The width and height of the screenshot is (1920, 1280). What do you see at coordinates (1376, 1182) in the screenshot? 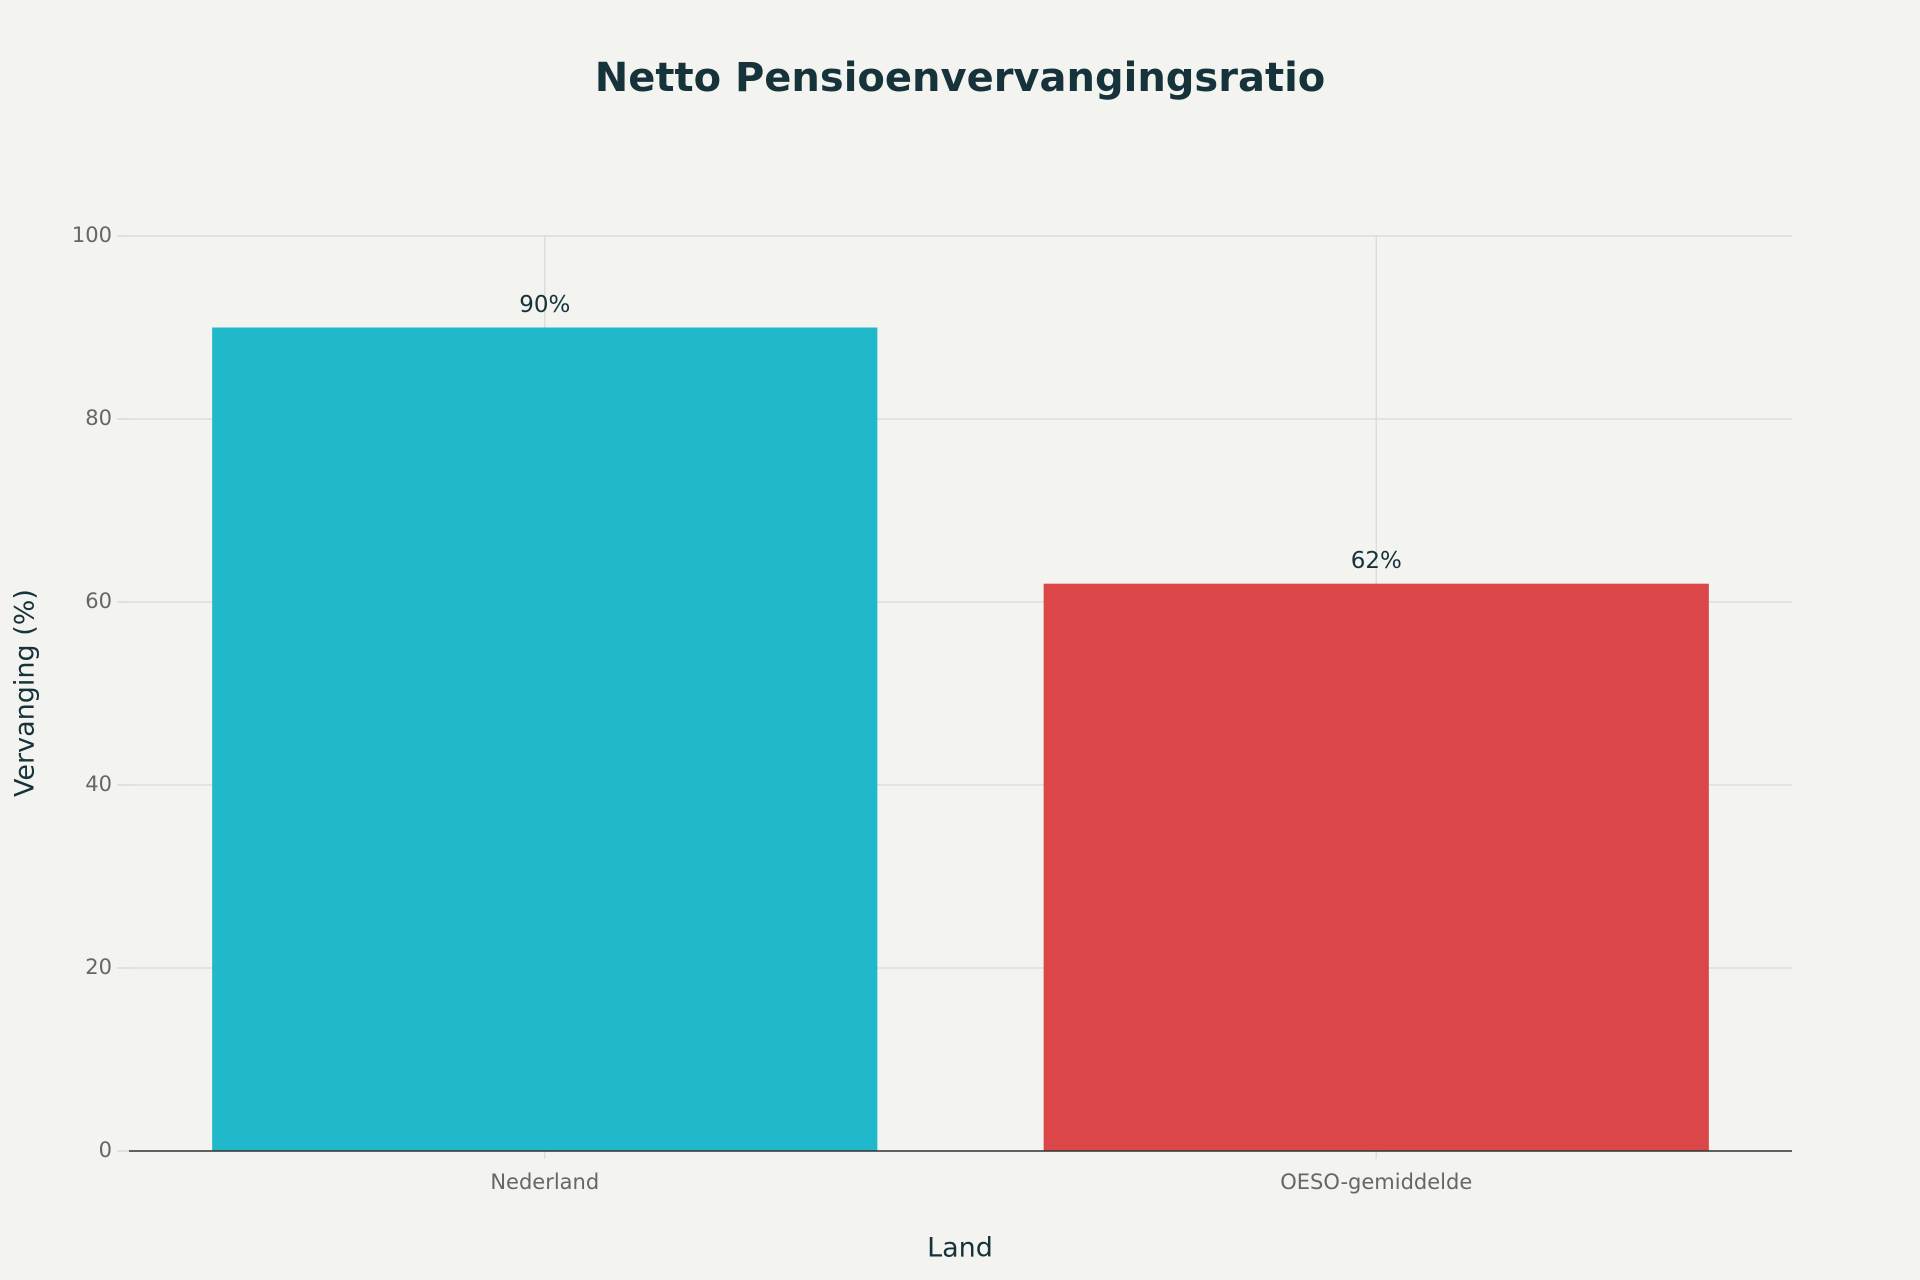
I see `x-tick-label: OESO-gemiddelde` at bounding box center [1376, 1182].